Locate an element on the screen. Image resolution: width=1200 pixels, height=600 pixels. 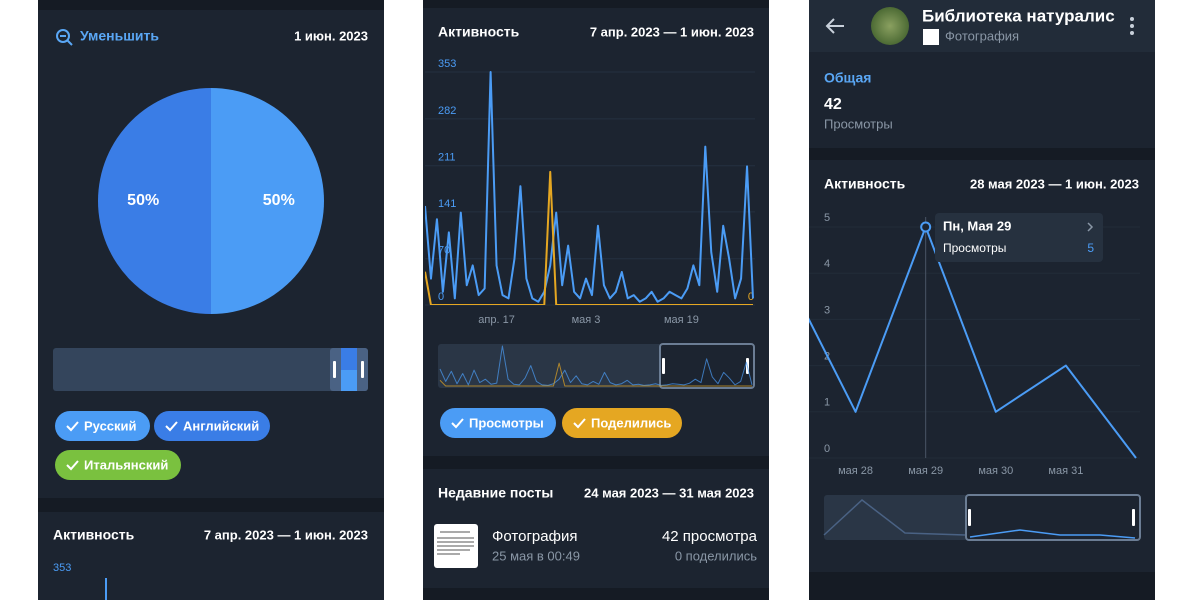
zoom-out-button: Уменьшить is located at coordinates (119, 36).